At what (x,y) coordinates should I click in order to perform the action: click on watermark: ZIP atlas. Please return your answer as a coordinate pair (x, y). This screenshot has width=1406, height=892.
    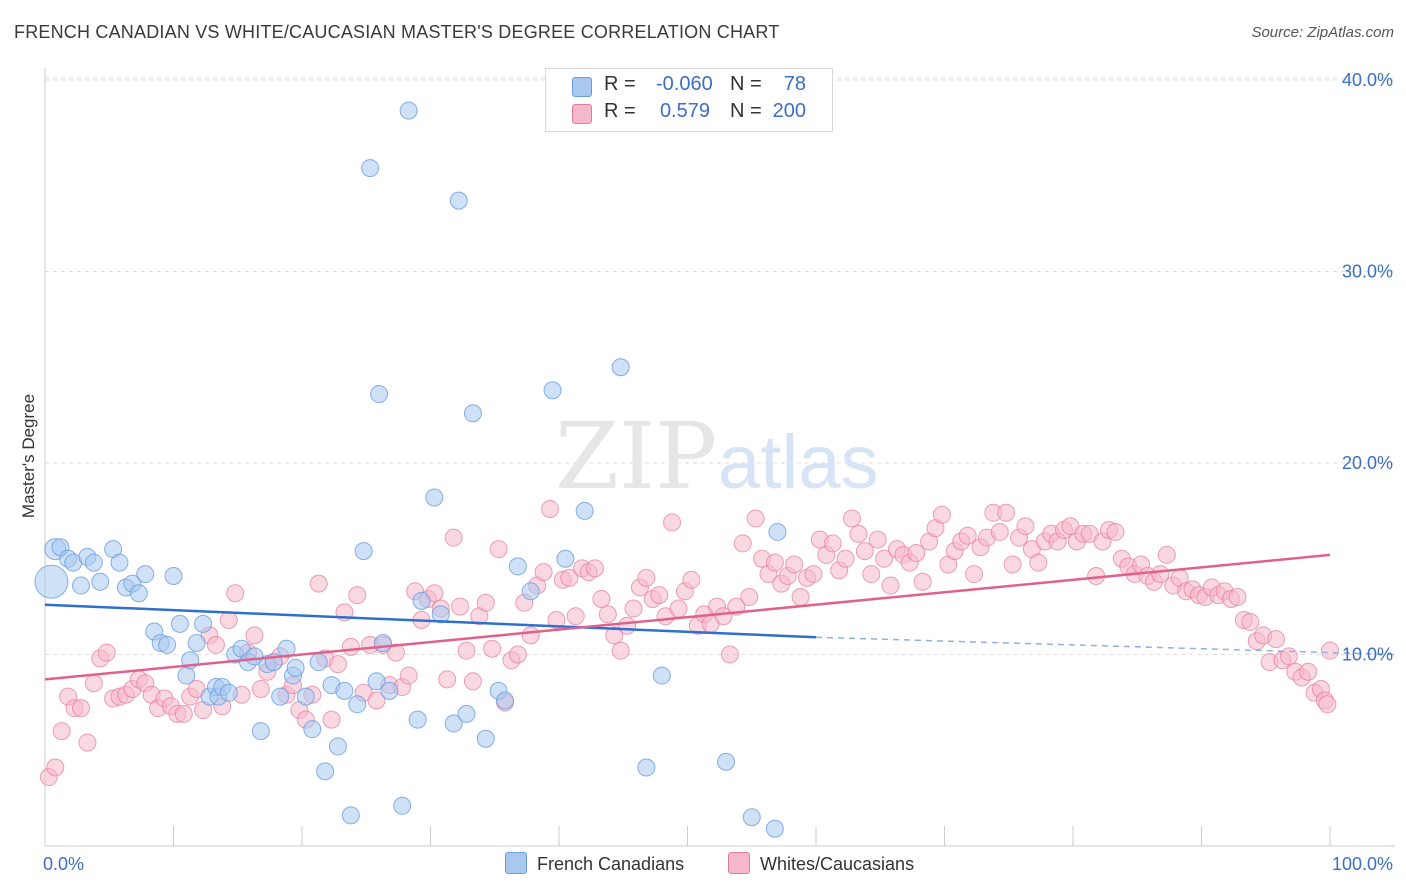
    Looking at the image, I should click on (717, 456).